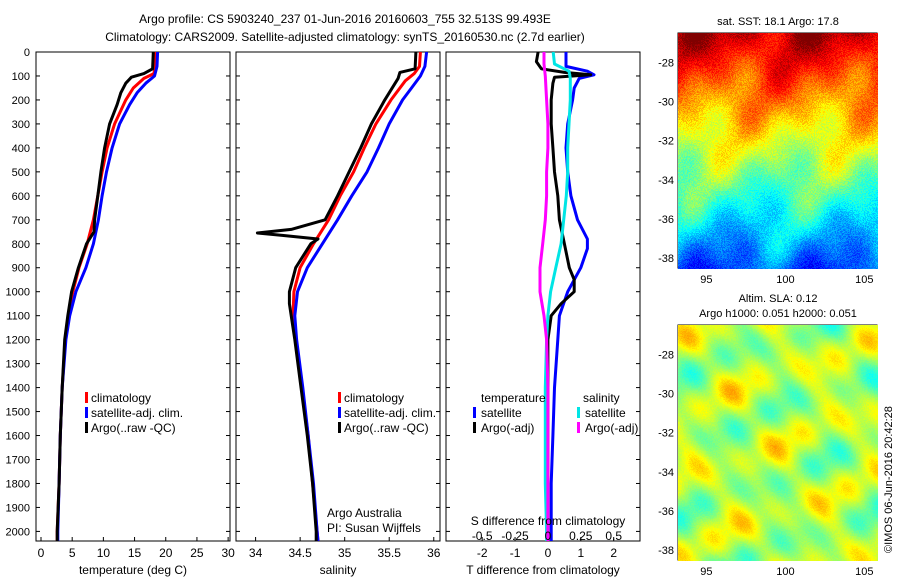  Describe the element at coordinates (515, 553) in the screenshot. I see `x-tick-label: -1` at that location.